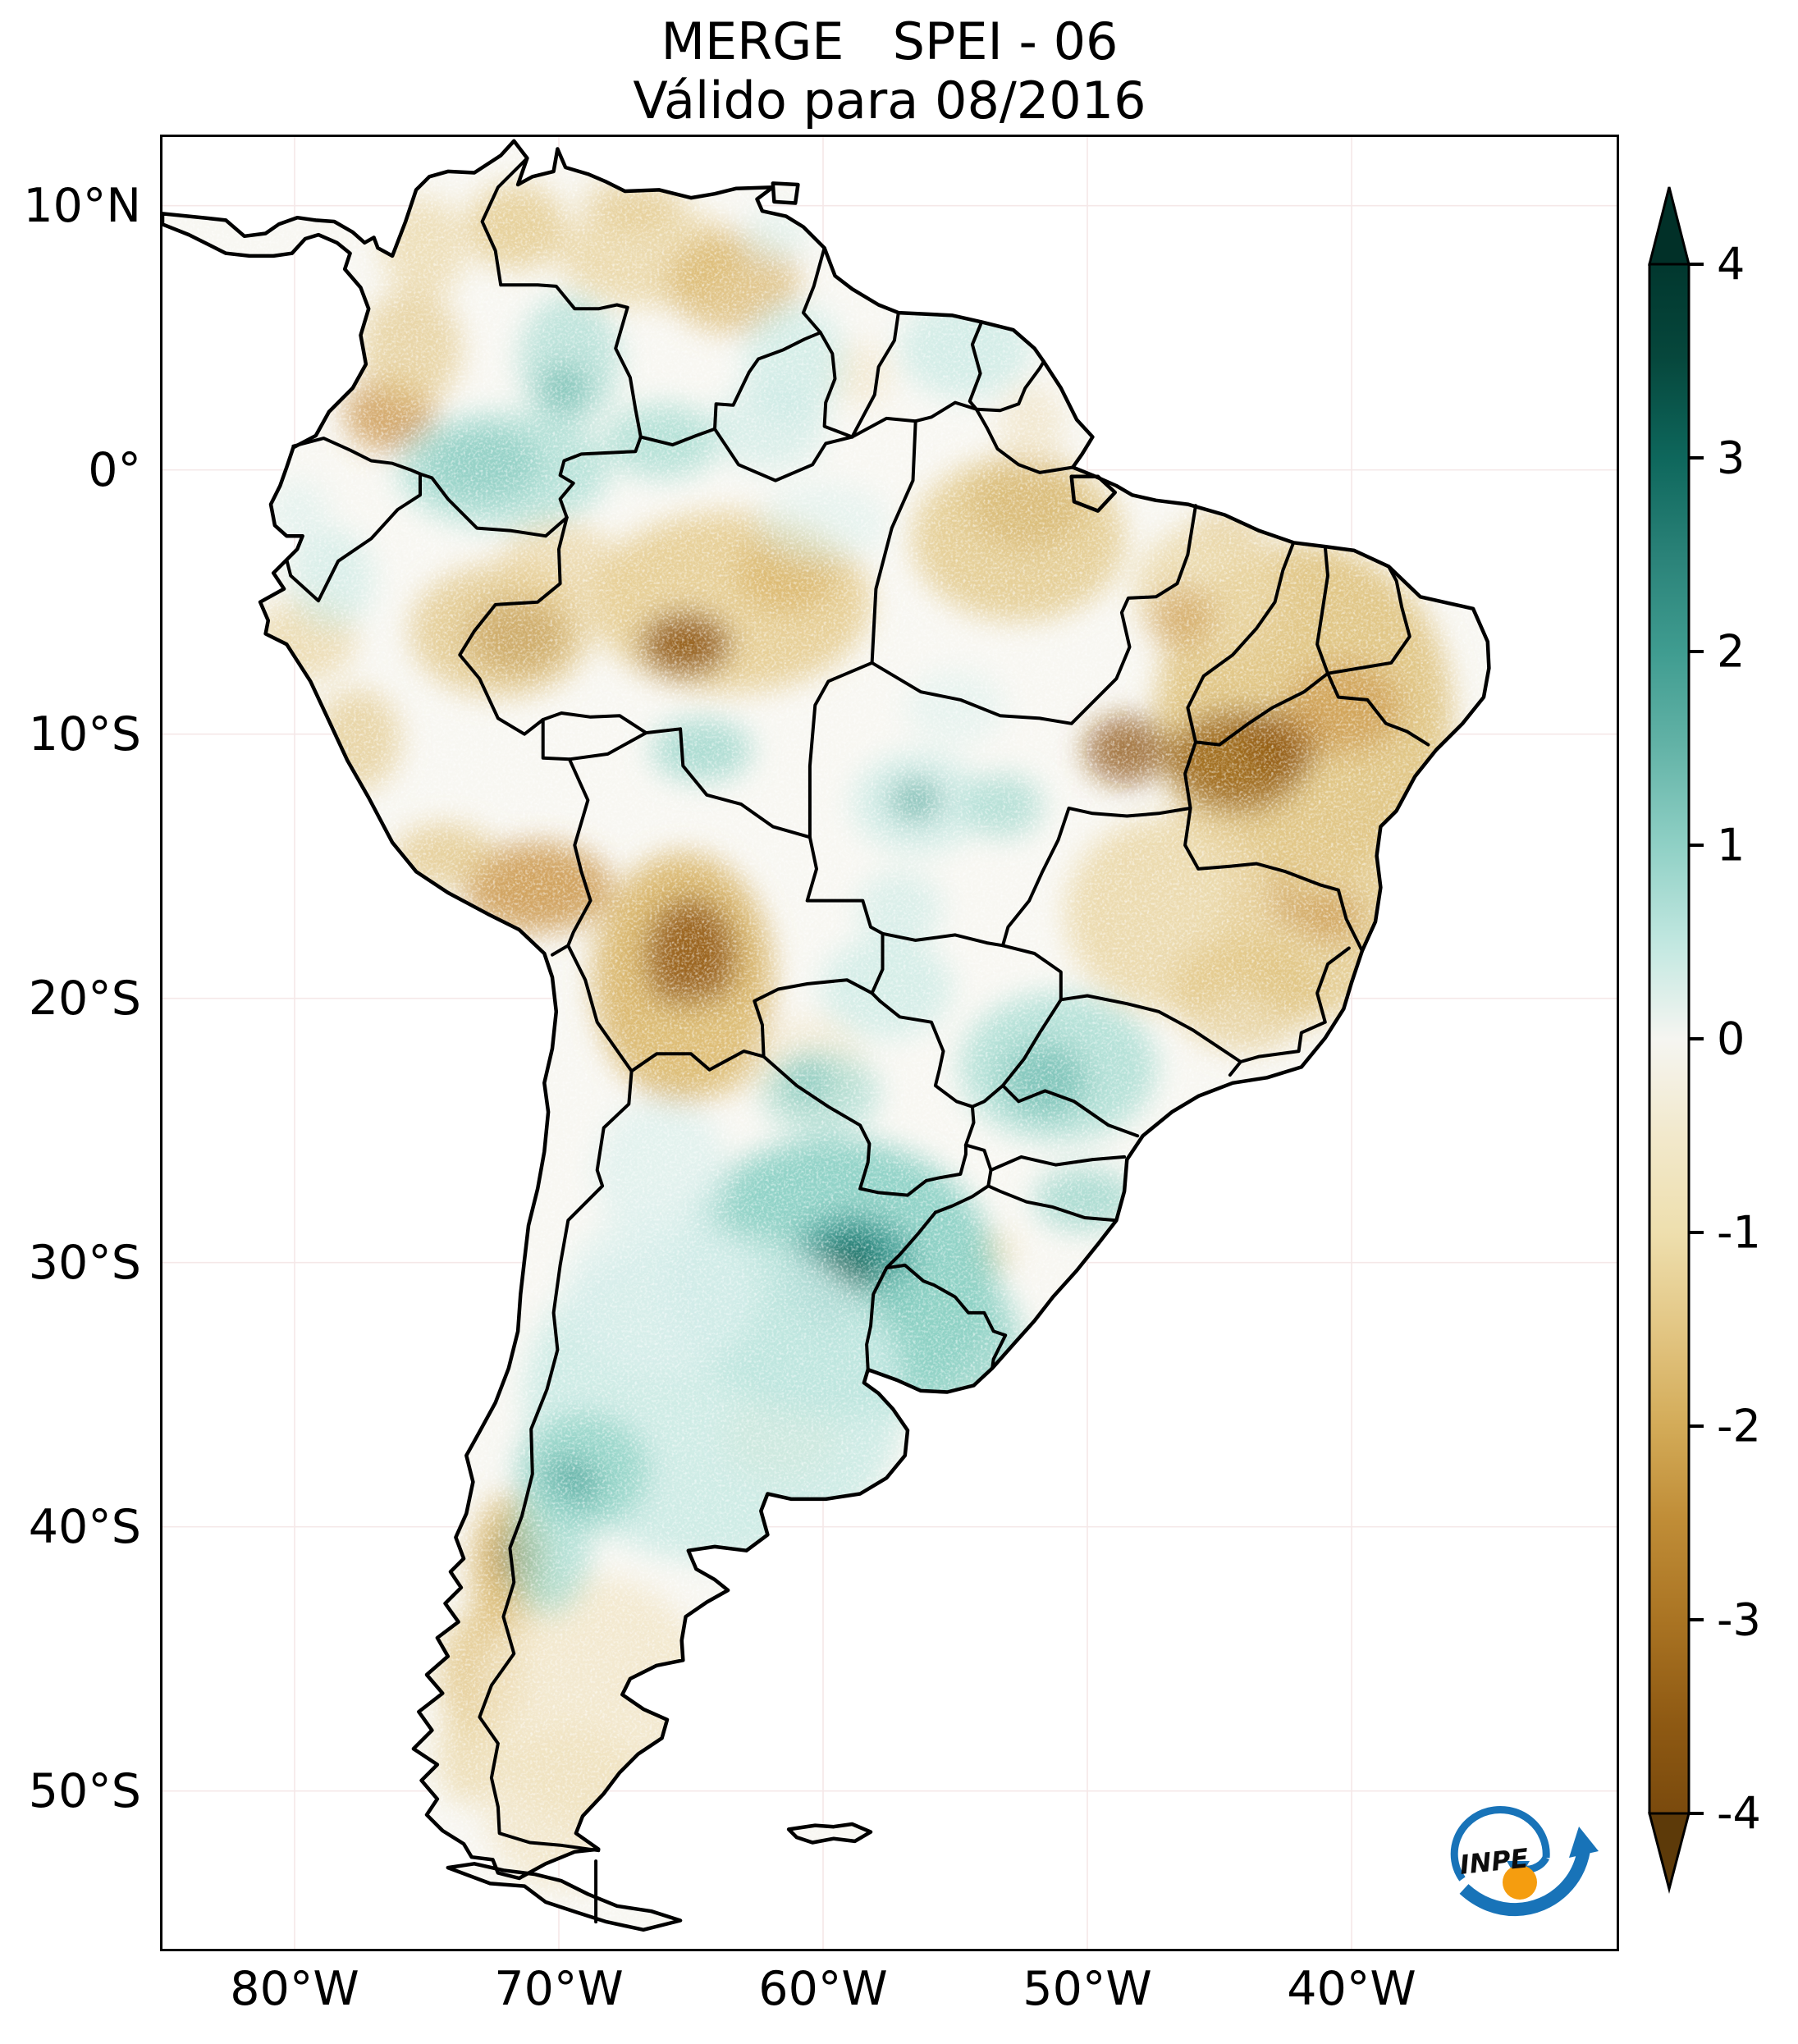  Describe the element at coordinates (890, 41) in the screenshot. I see `figure-title: MERGE SPEI - 06` at that location.